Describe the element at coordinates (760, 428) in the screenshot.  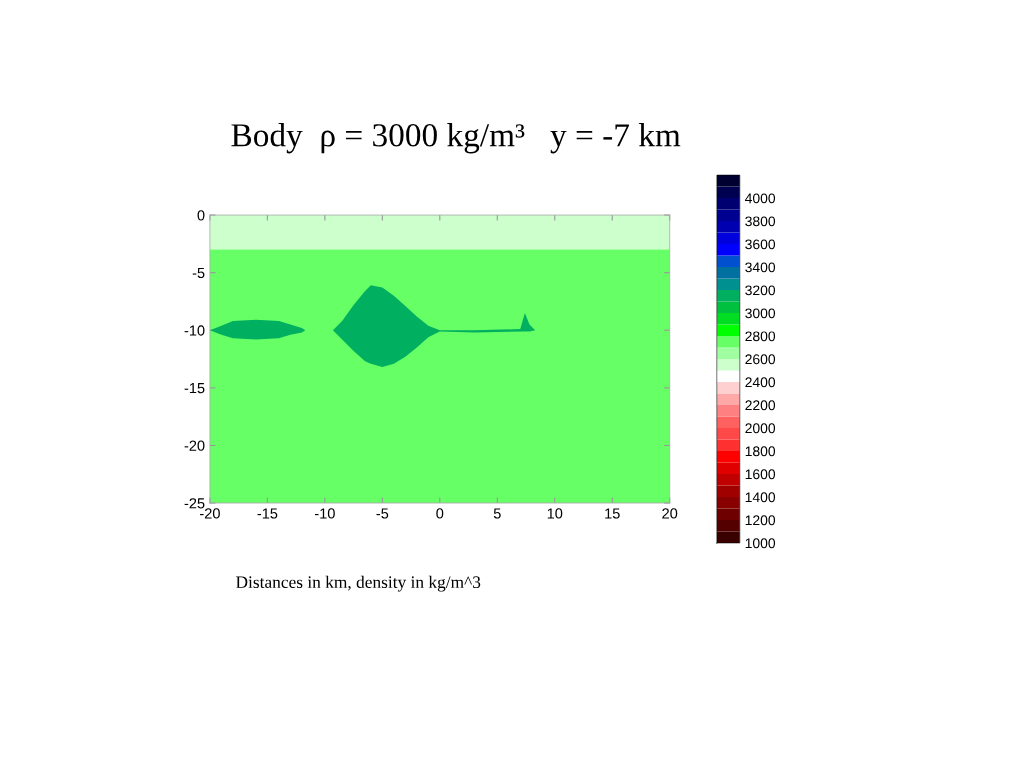
I see `color-bar-label: 2000` at that location.